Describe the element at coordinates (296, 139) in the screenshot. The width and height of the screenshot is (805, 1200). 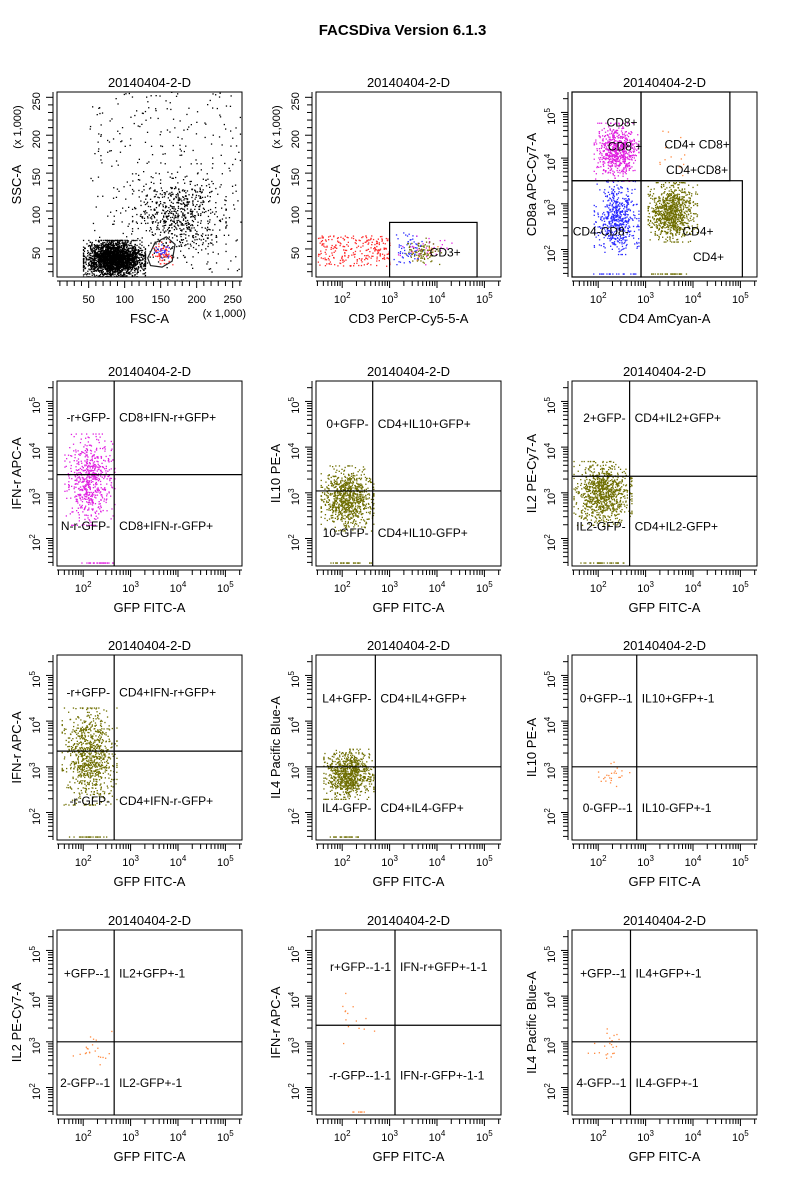
I see `y-tick-label: 200` at that location.